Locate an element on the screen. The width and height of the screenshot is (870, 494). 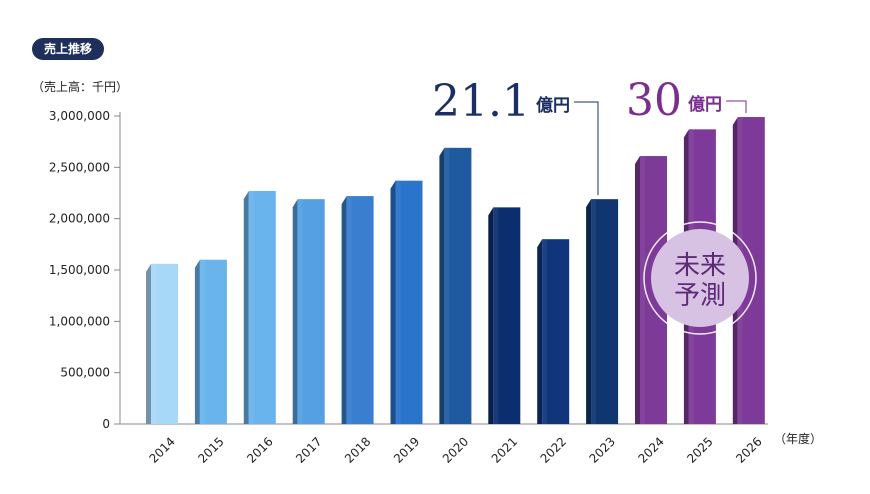
headline-value: 30 is located at coordinates (654, 100).